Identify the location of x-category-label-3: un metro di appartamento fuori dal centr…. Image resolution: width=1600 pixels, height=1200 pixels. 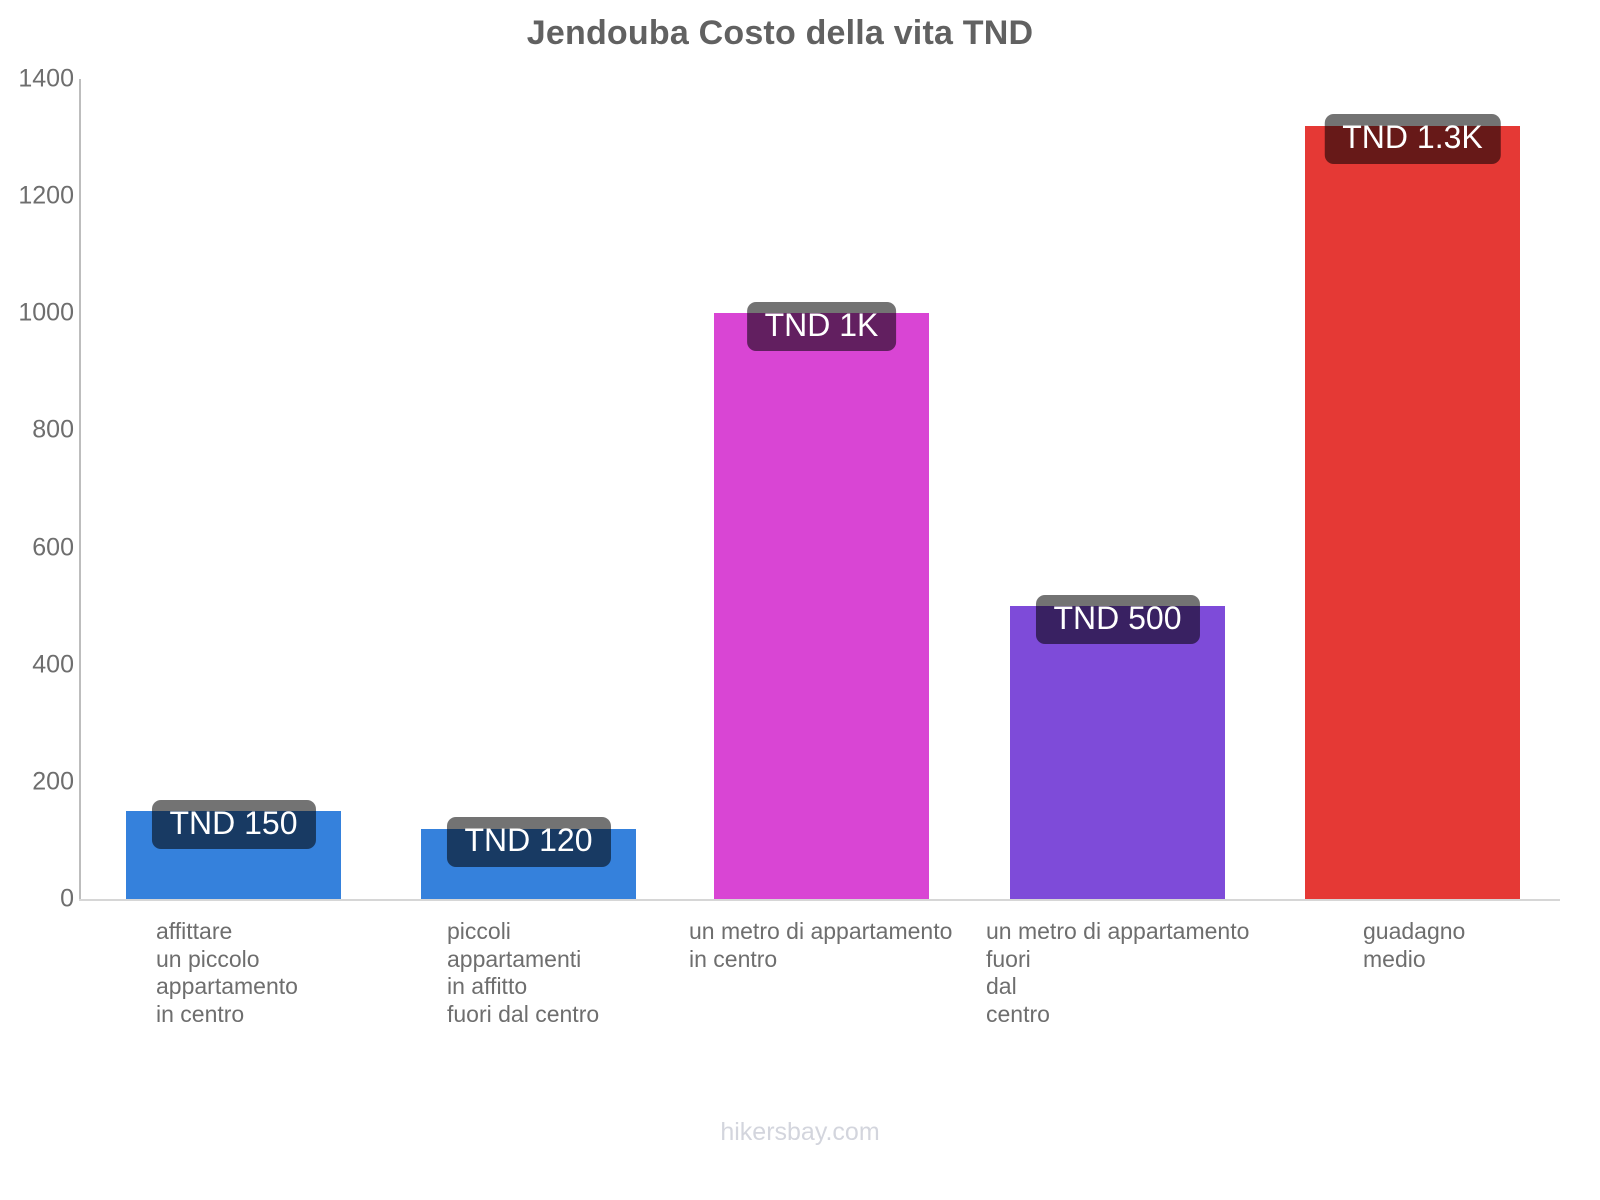
(1118, 972).